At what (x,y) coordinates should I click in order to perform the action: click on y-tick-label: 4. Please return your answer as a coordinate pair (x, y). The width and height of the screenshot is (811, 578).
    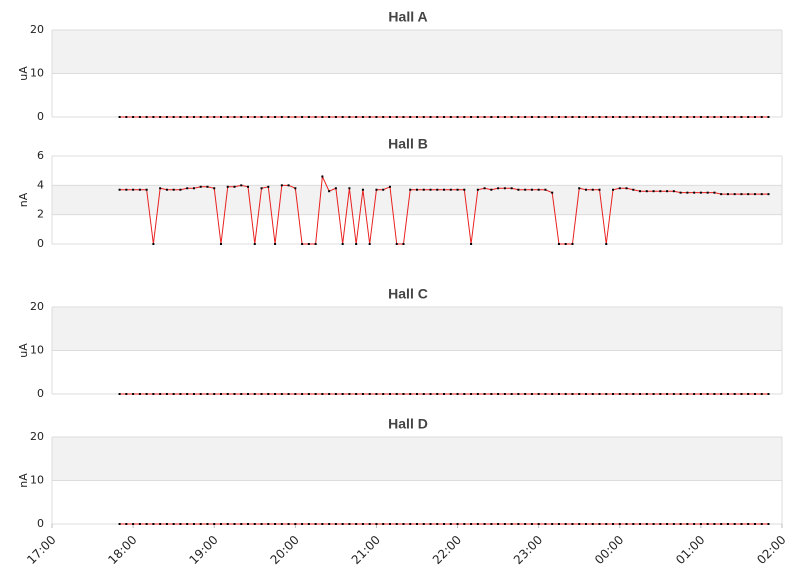
    Looking at the image, I should click on (40, 184).